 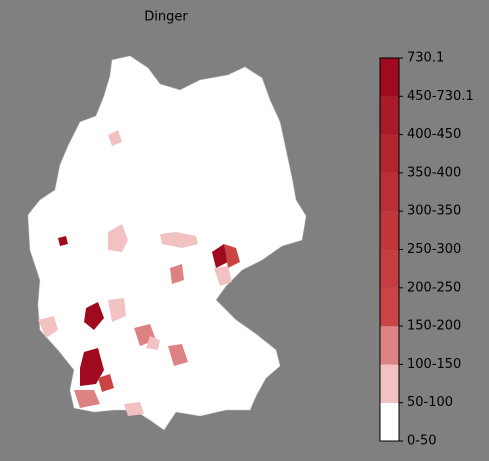 I want to click on colorbar-label: 730.1, so click(x=425, y=58).